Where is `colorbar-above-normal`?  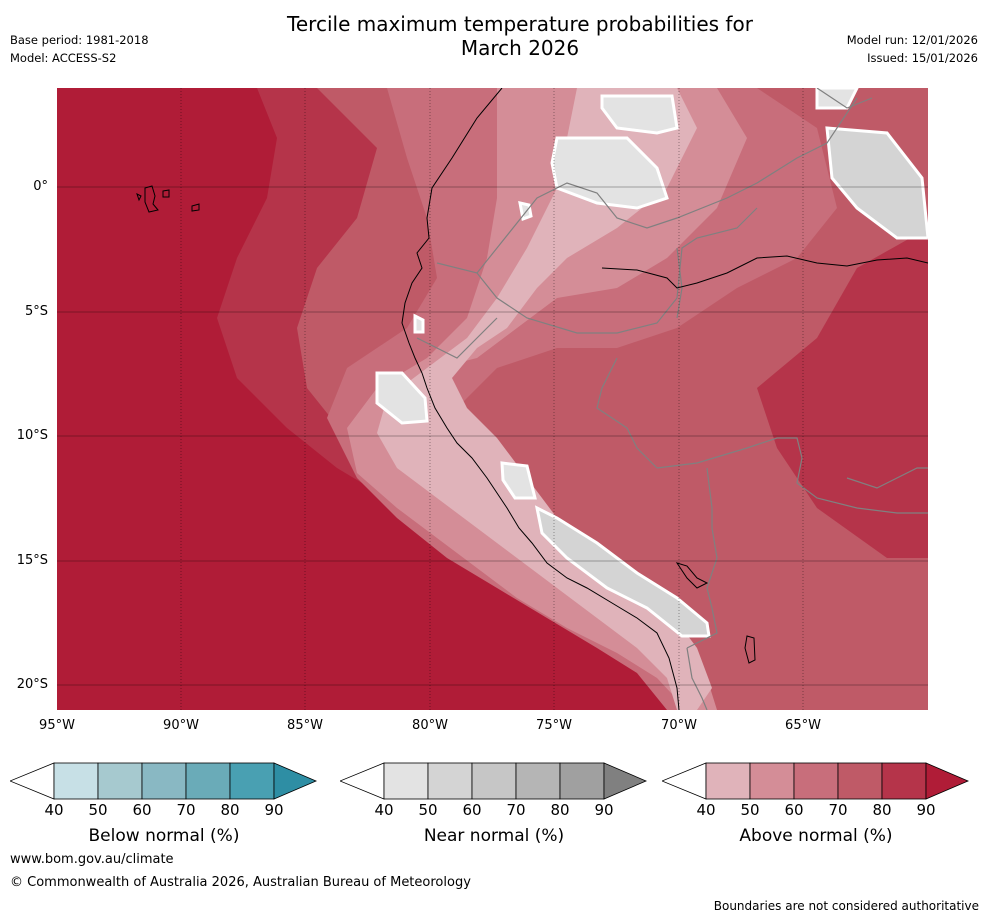
colorbar-above-normal is located at coordinates (816, 781).